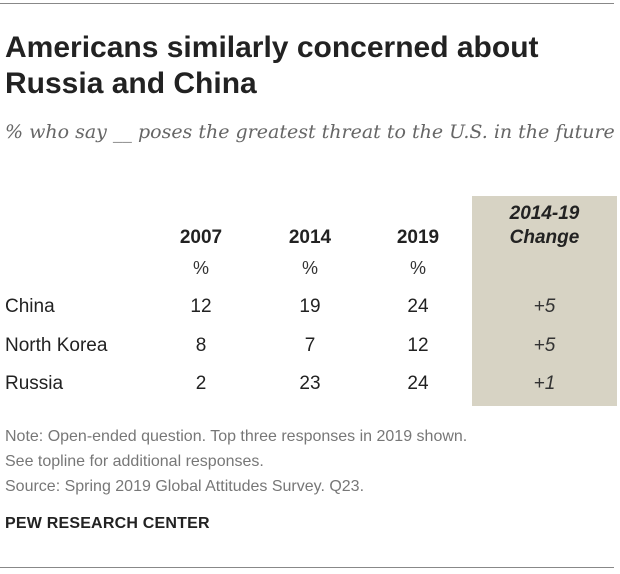 The height and width of the screenshot is (574, 620). Describe the element at coordinates (310, 306) in the screenshot. I see `cell-china-2014: 19` at that location.